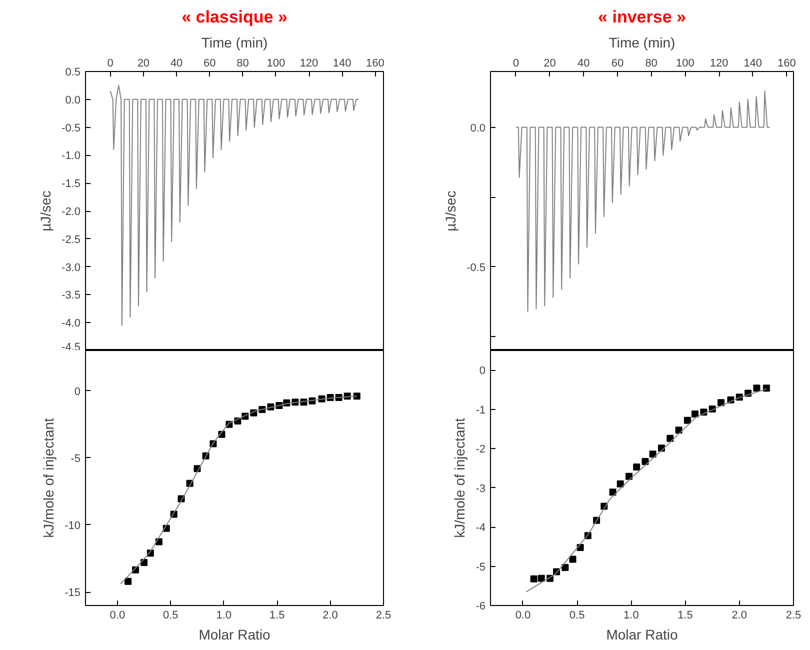  I want to click on chart-title: « classique », so click(235, 17).